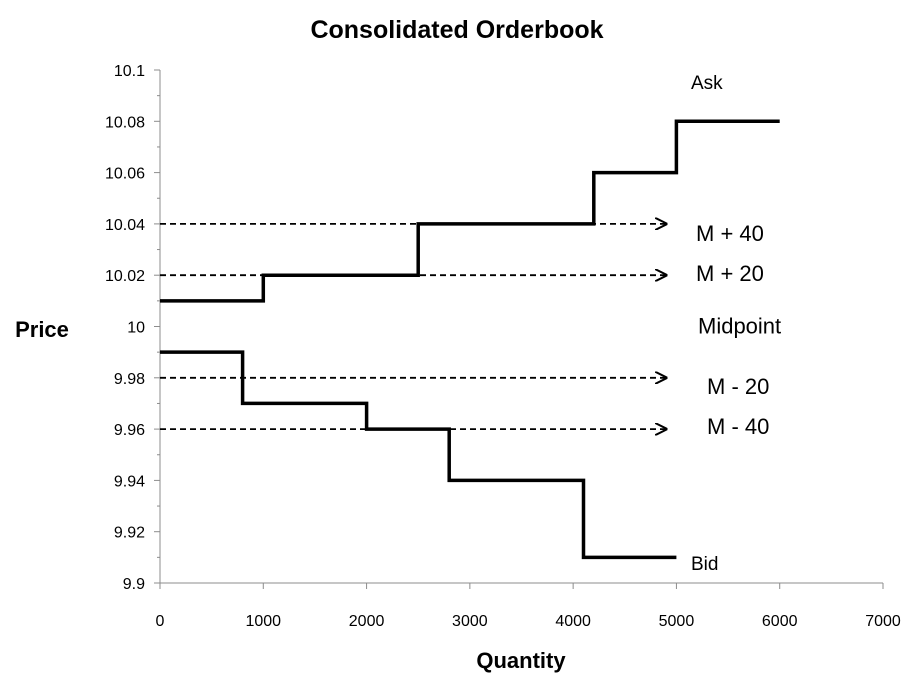 This screenshot has width=911, height=675. What do you see at coordinates (125, 174) in the screenshot?
I see `y-tick-label: 10.06` at bounding box center [125, 174].